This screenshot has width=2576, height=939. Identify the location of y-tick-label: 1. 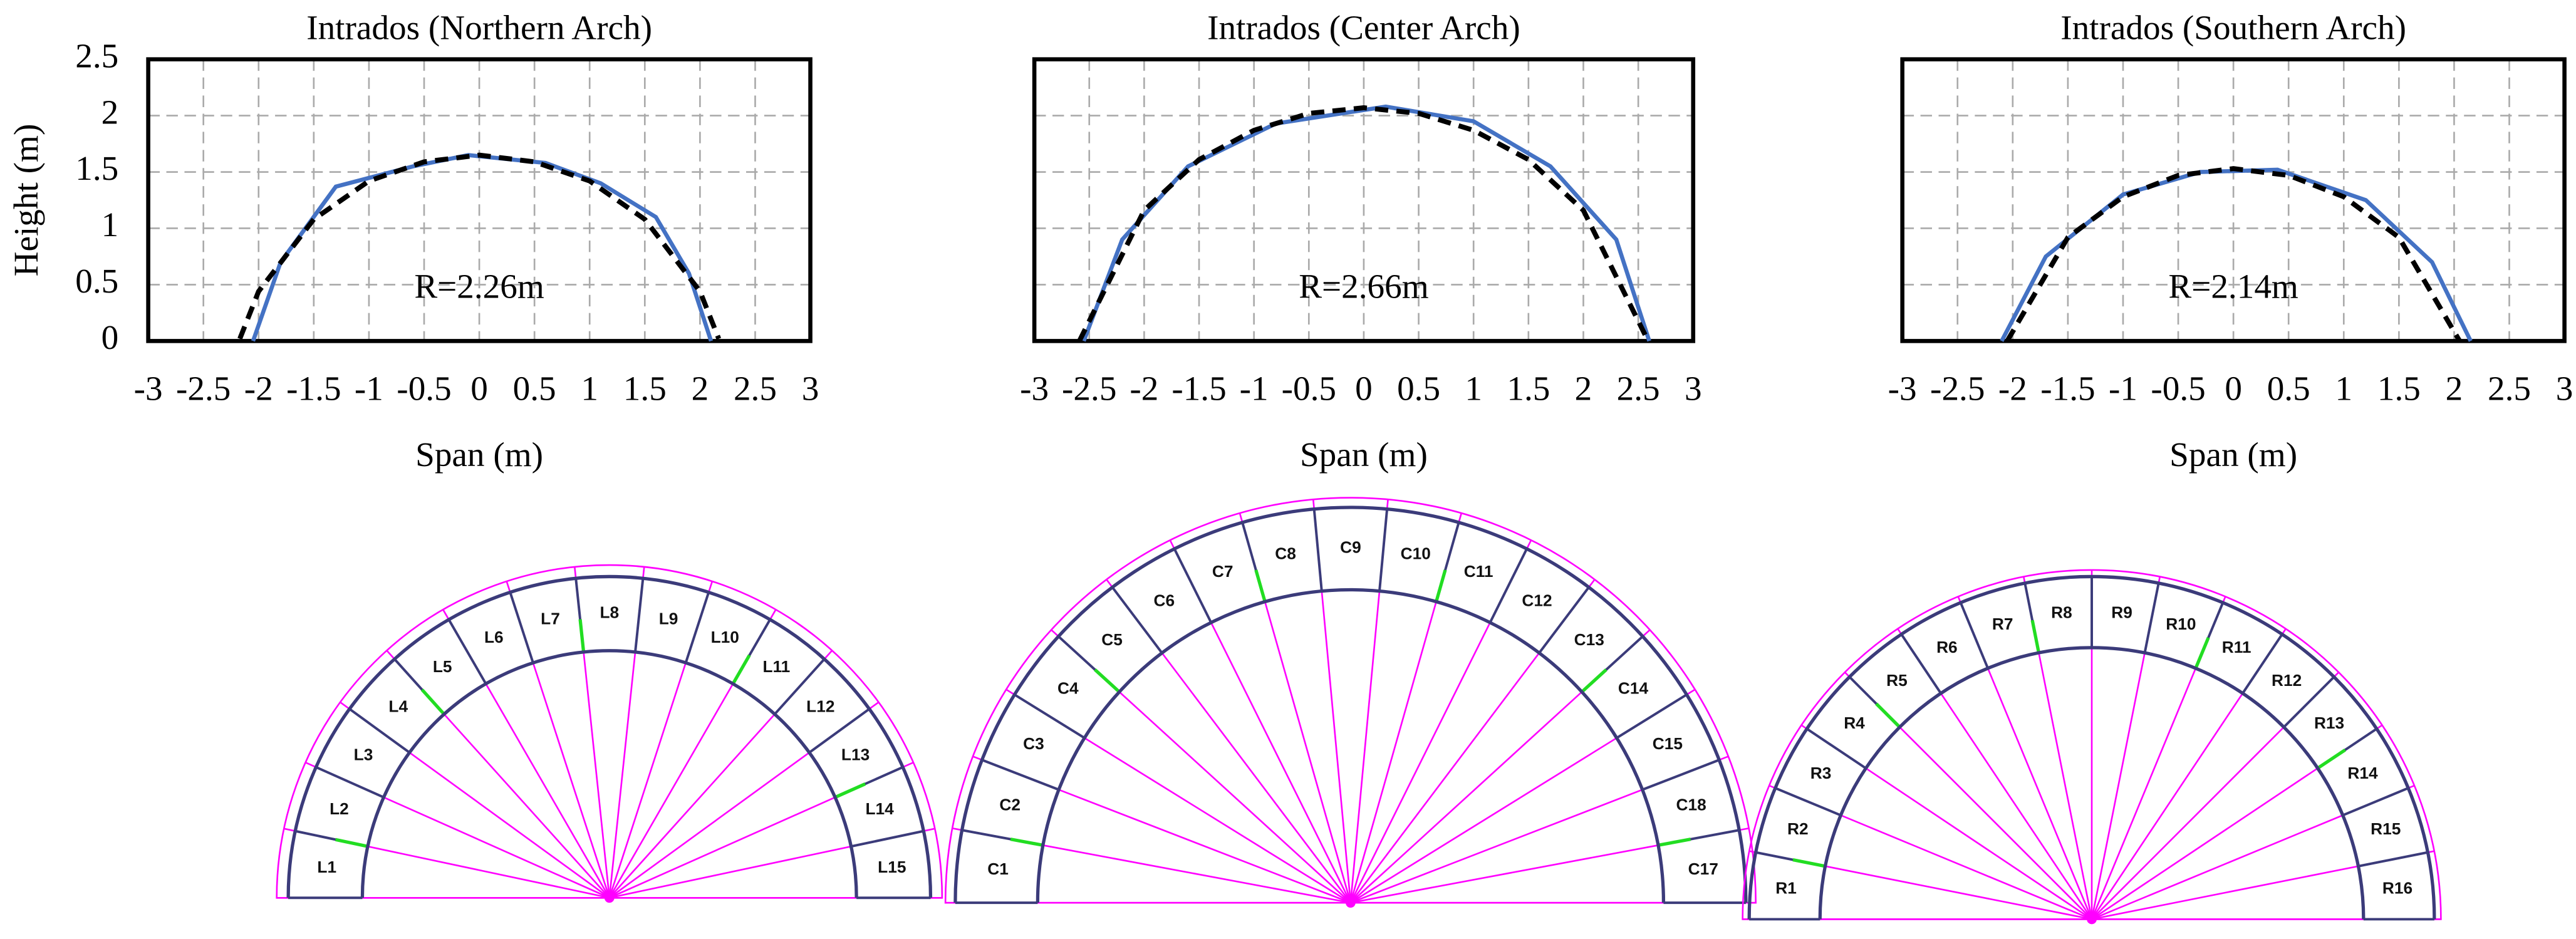
(110, 224).